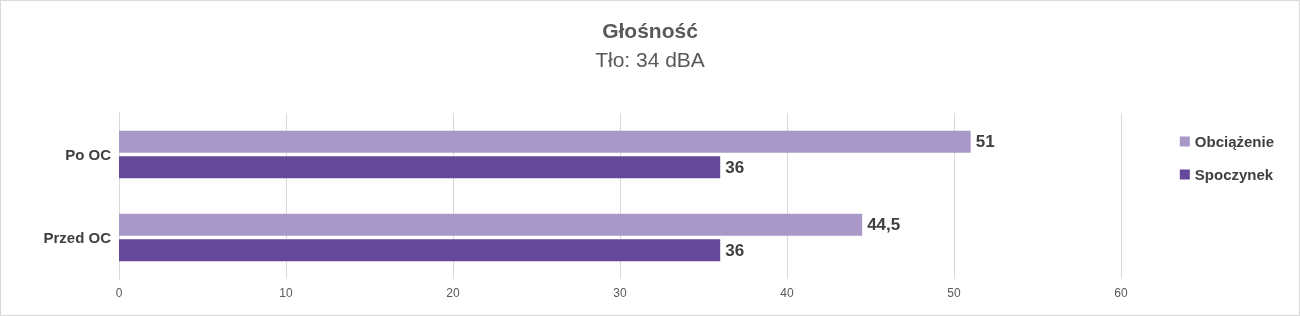 The height and width of the screenshot is (316, 1300). What do you see at coordinates (1234, 141) in the screenshot?
I see `legend-label: Obciążenie` at bounding box center [1234, 141].